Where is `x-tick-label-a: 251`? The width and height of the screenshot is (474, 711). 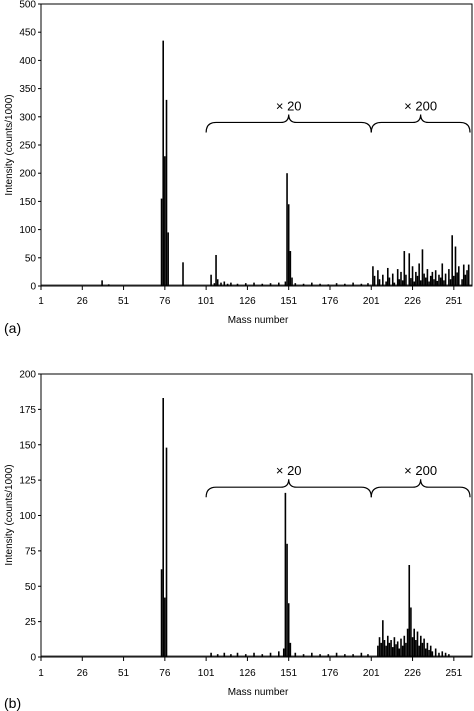 x-tick-label-a: 251 is located at coordinates (453, 301).